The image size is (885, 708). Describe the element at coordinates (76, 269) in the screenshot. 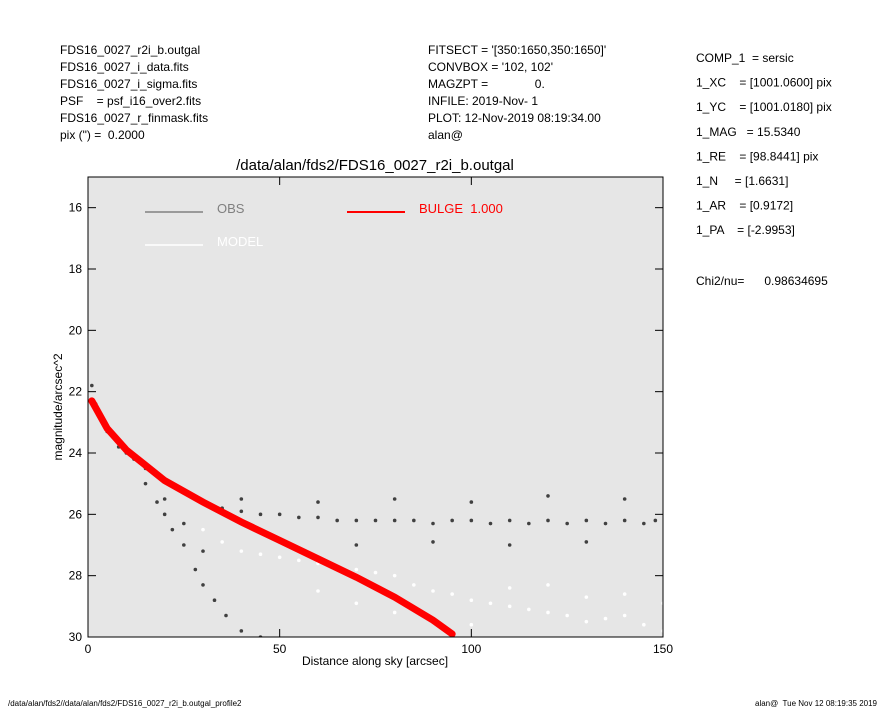

I see `y-tick-label: 18` at that location.